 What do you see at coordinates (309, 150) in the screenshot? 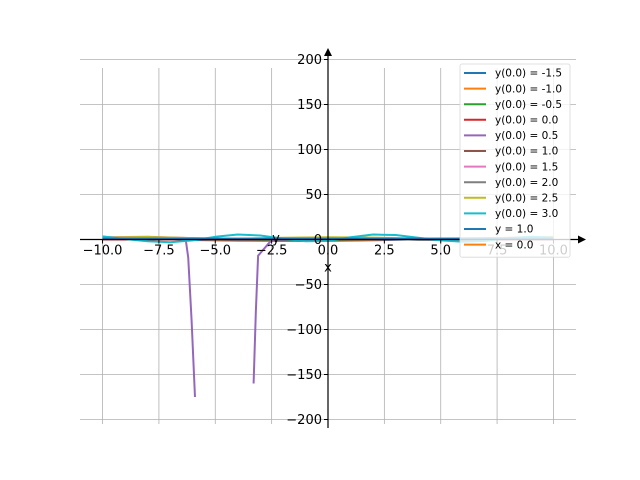
I see `y-tick-label-6: 100` at bounding box center [309, 150].